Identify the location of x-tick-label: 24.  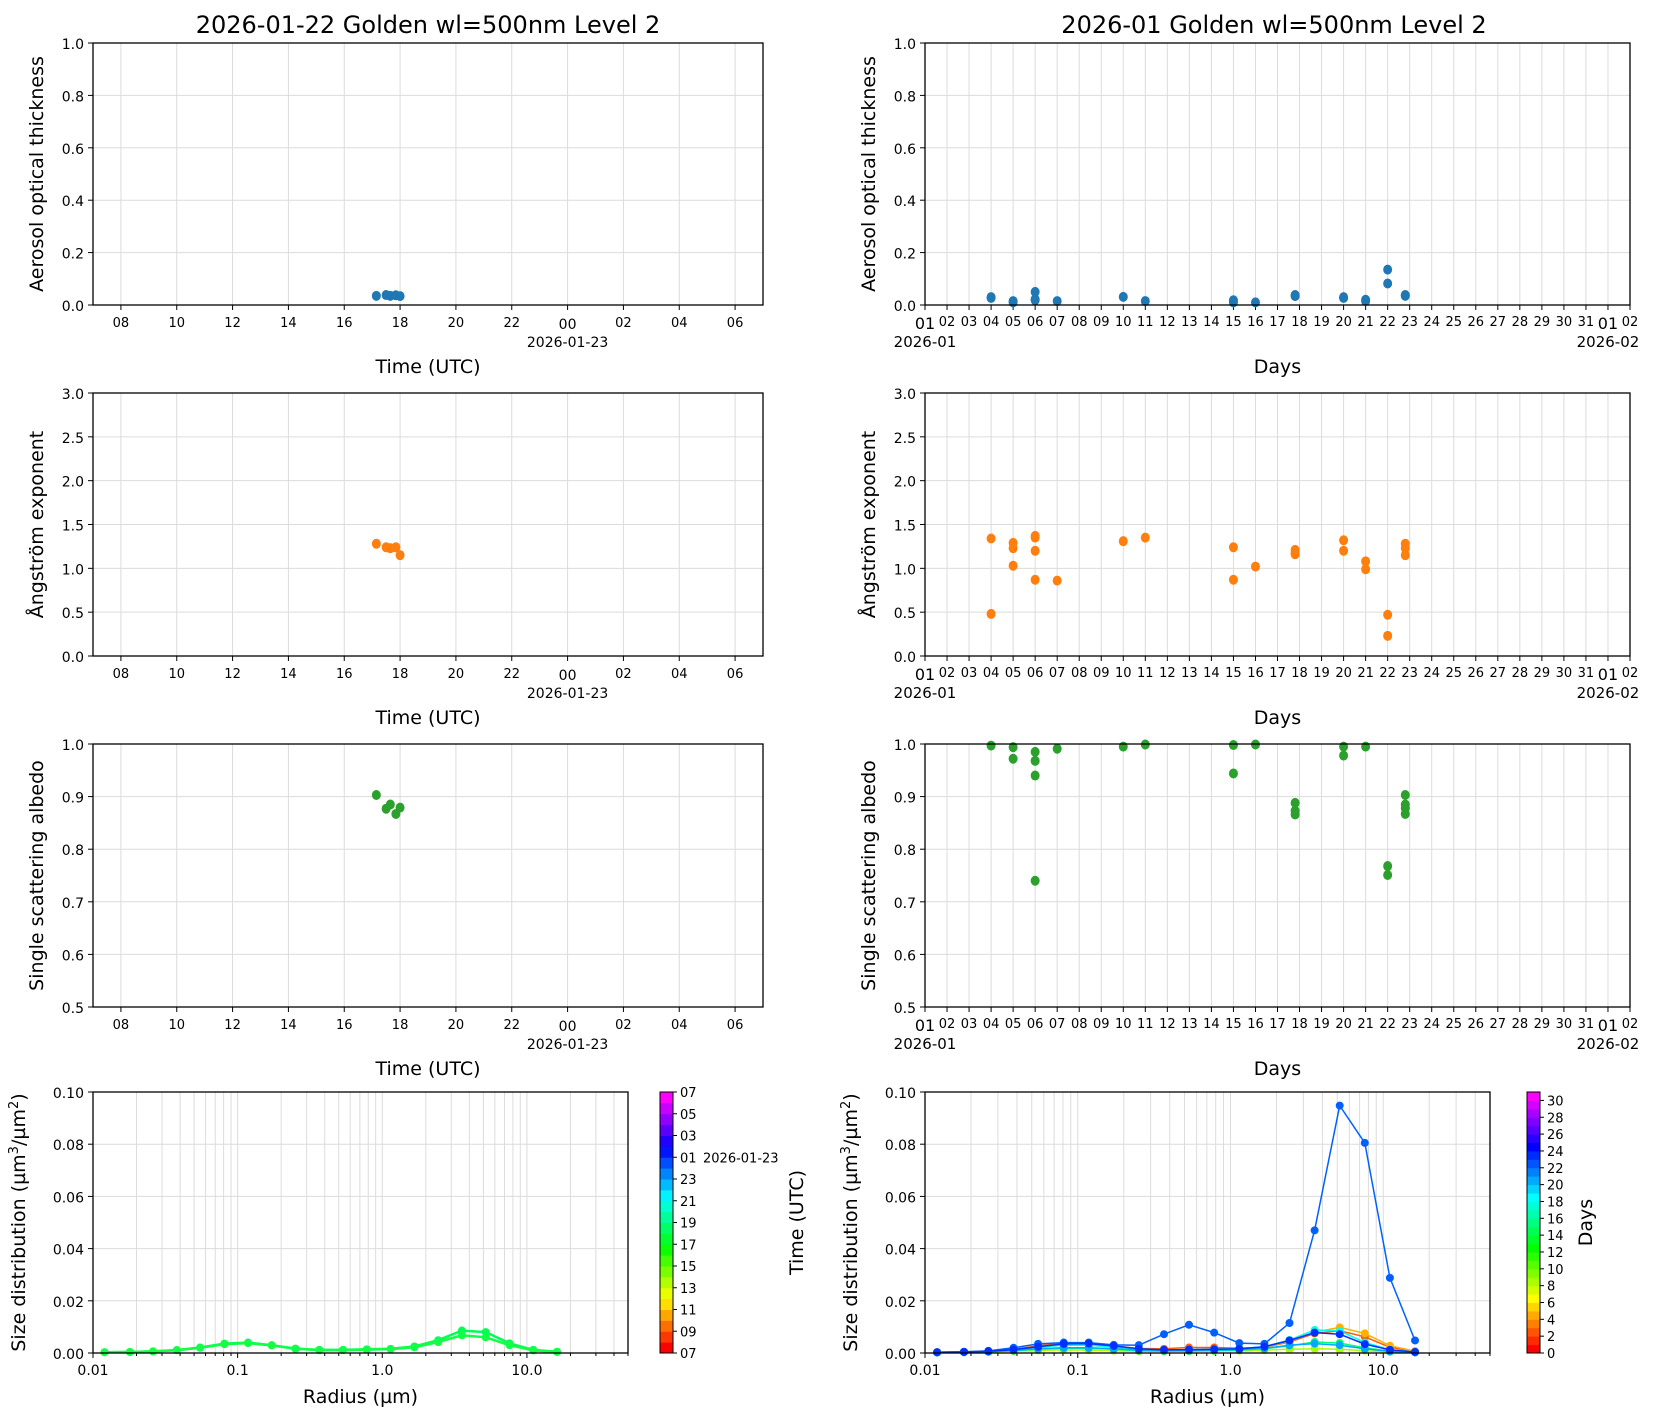
(1431, 673).